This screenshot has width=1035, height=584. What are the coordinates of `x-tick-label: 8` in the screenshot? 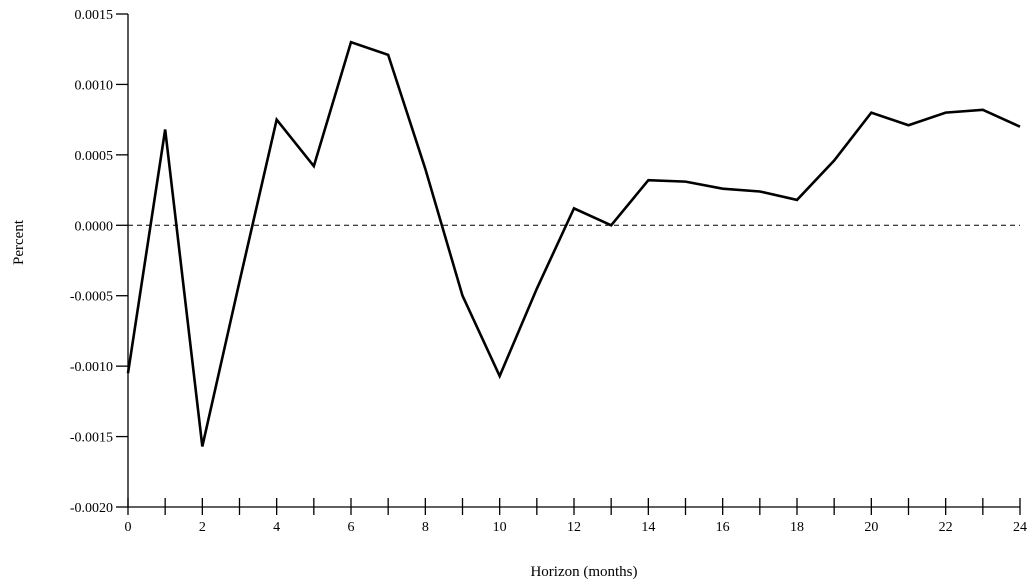 It's located at (425, 527).